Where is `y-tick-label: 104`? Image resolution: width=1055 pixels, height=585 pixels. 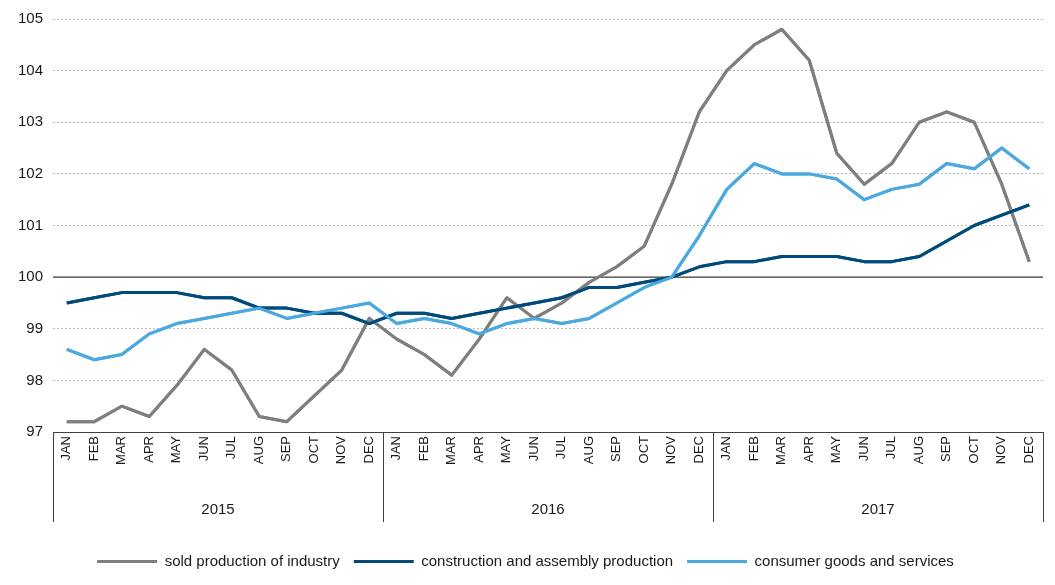
y-tick-label: 104 is located at coordinates (31, 69).